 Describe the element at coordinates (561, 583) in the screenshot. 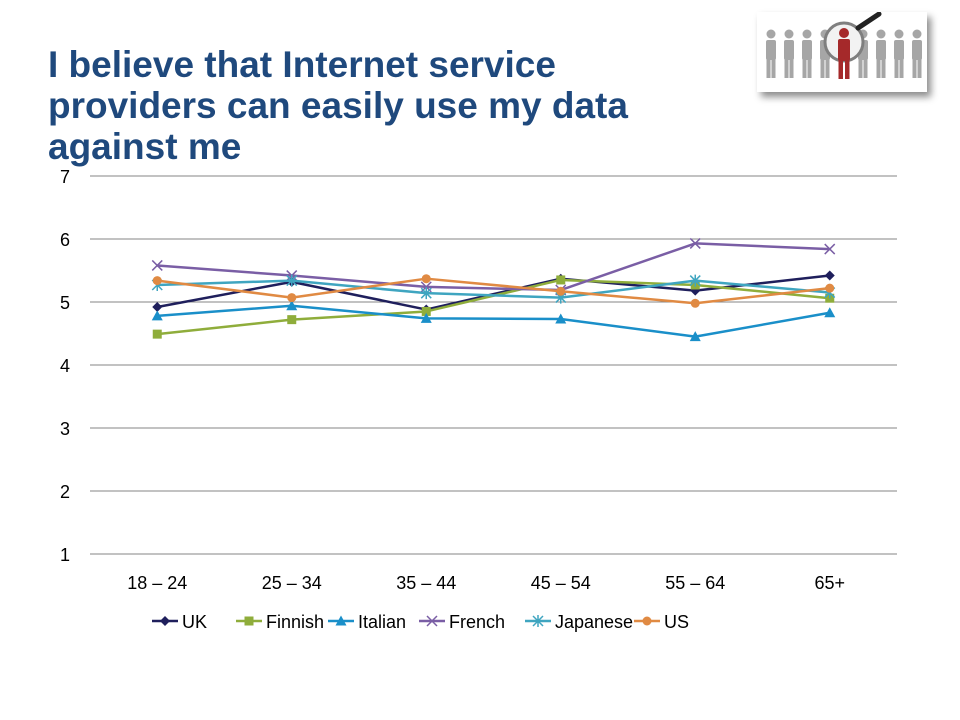

I see `x-tick-label: 45 – 54` at that location.